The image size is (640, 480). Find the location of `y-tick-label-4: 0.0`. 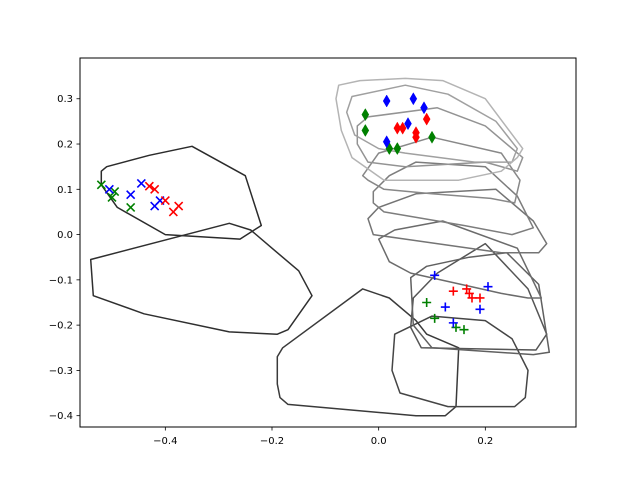

y-tick-label-4: 0.0 is located at coordinates (65, 235).